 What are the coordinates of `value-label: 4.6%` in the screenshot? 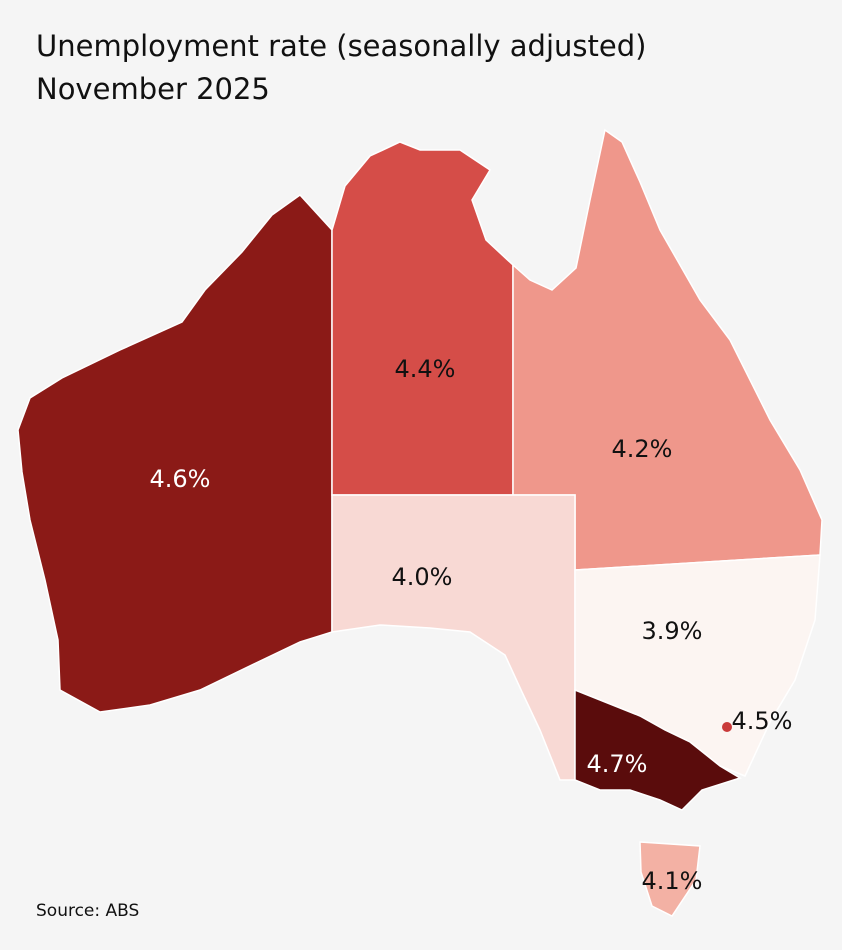 It's located at (180, 479).